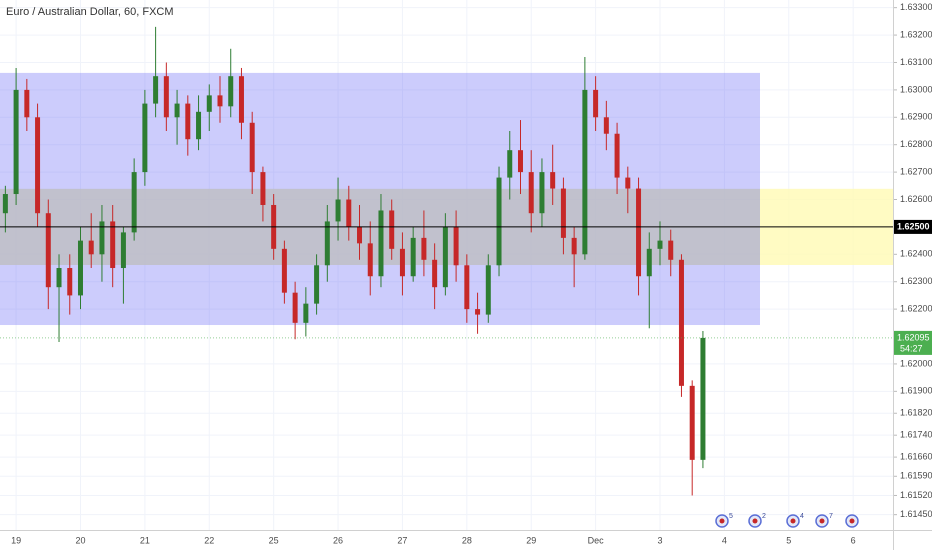 Image resolution: width=932 pixels, height=555 pixels. I want to click on x-tick-label: 4, so click(724, 540).